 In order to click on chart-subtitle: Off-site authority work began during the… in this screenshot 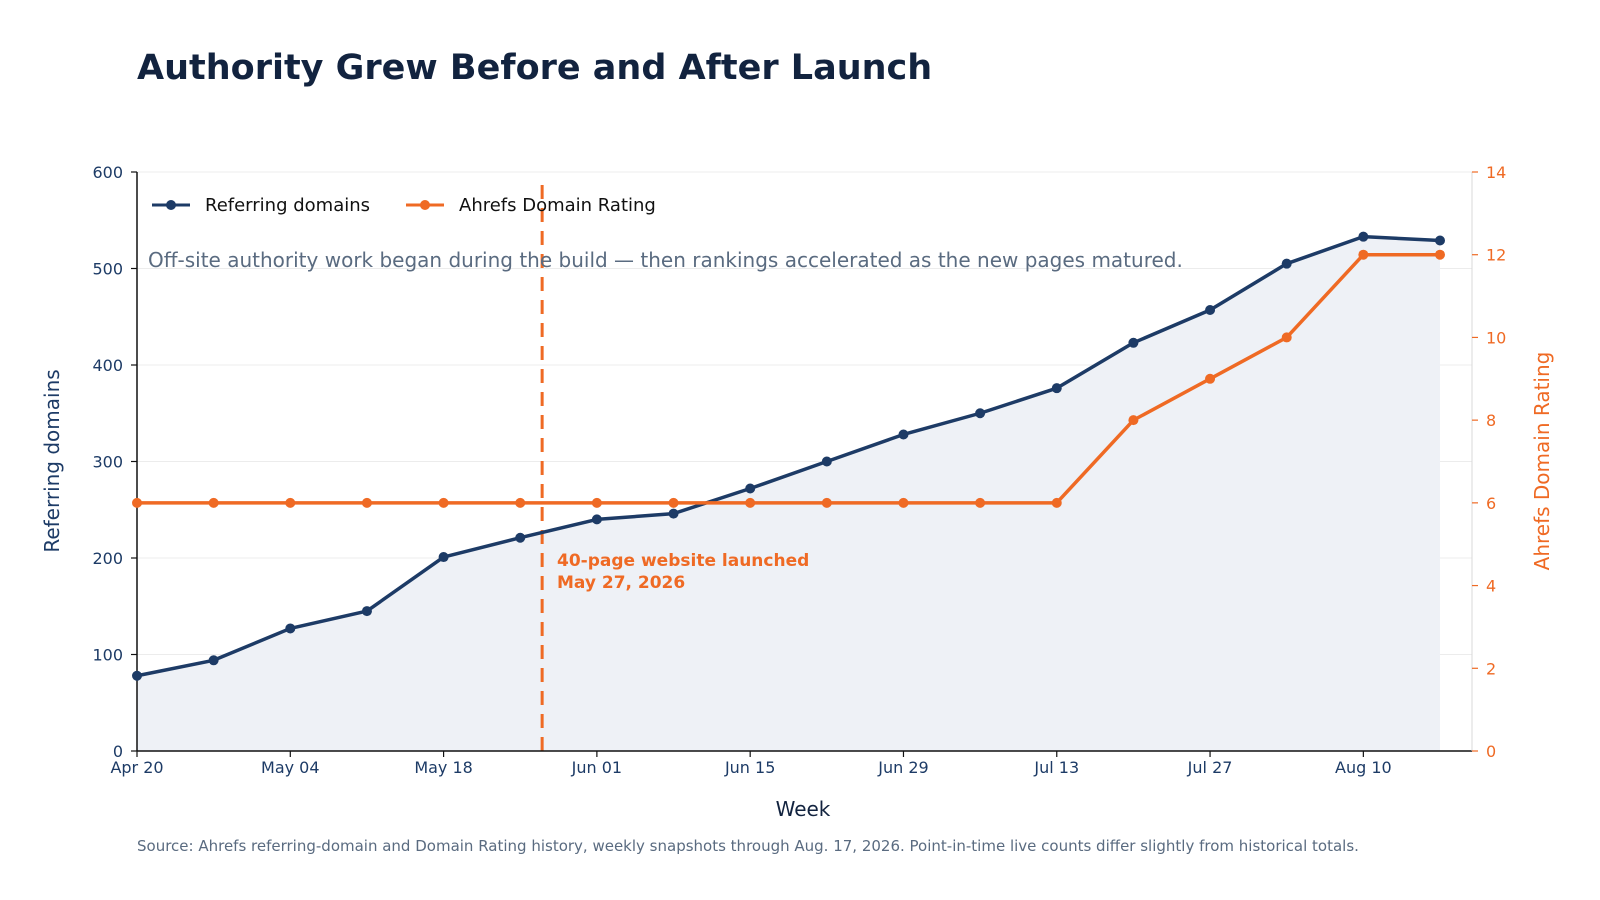, I will do `click(665, 260)`.